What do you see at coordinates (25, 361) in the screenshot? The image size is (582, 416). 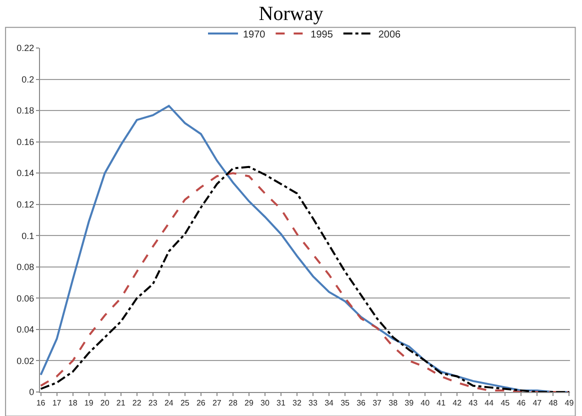 I see `y-tick-label: 0.02` at bounding box center [25, 361].